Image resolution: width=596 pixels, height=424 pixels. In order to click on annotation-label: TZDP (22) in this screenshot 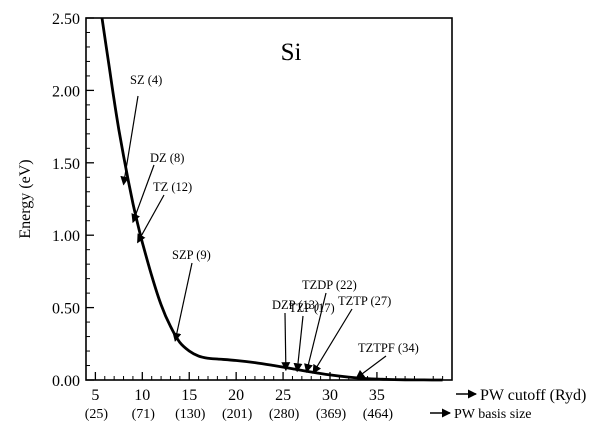, I will do `click(329, 285)`.